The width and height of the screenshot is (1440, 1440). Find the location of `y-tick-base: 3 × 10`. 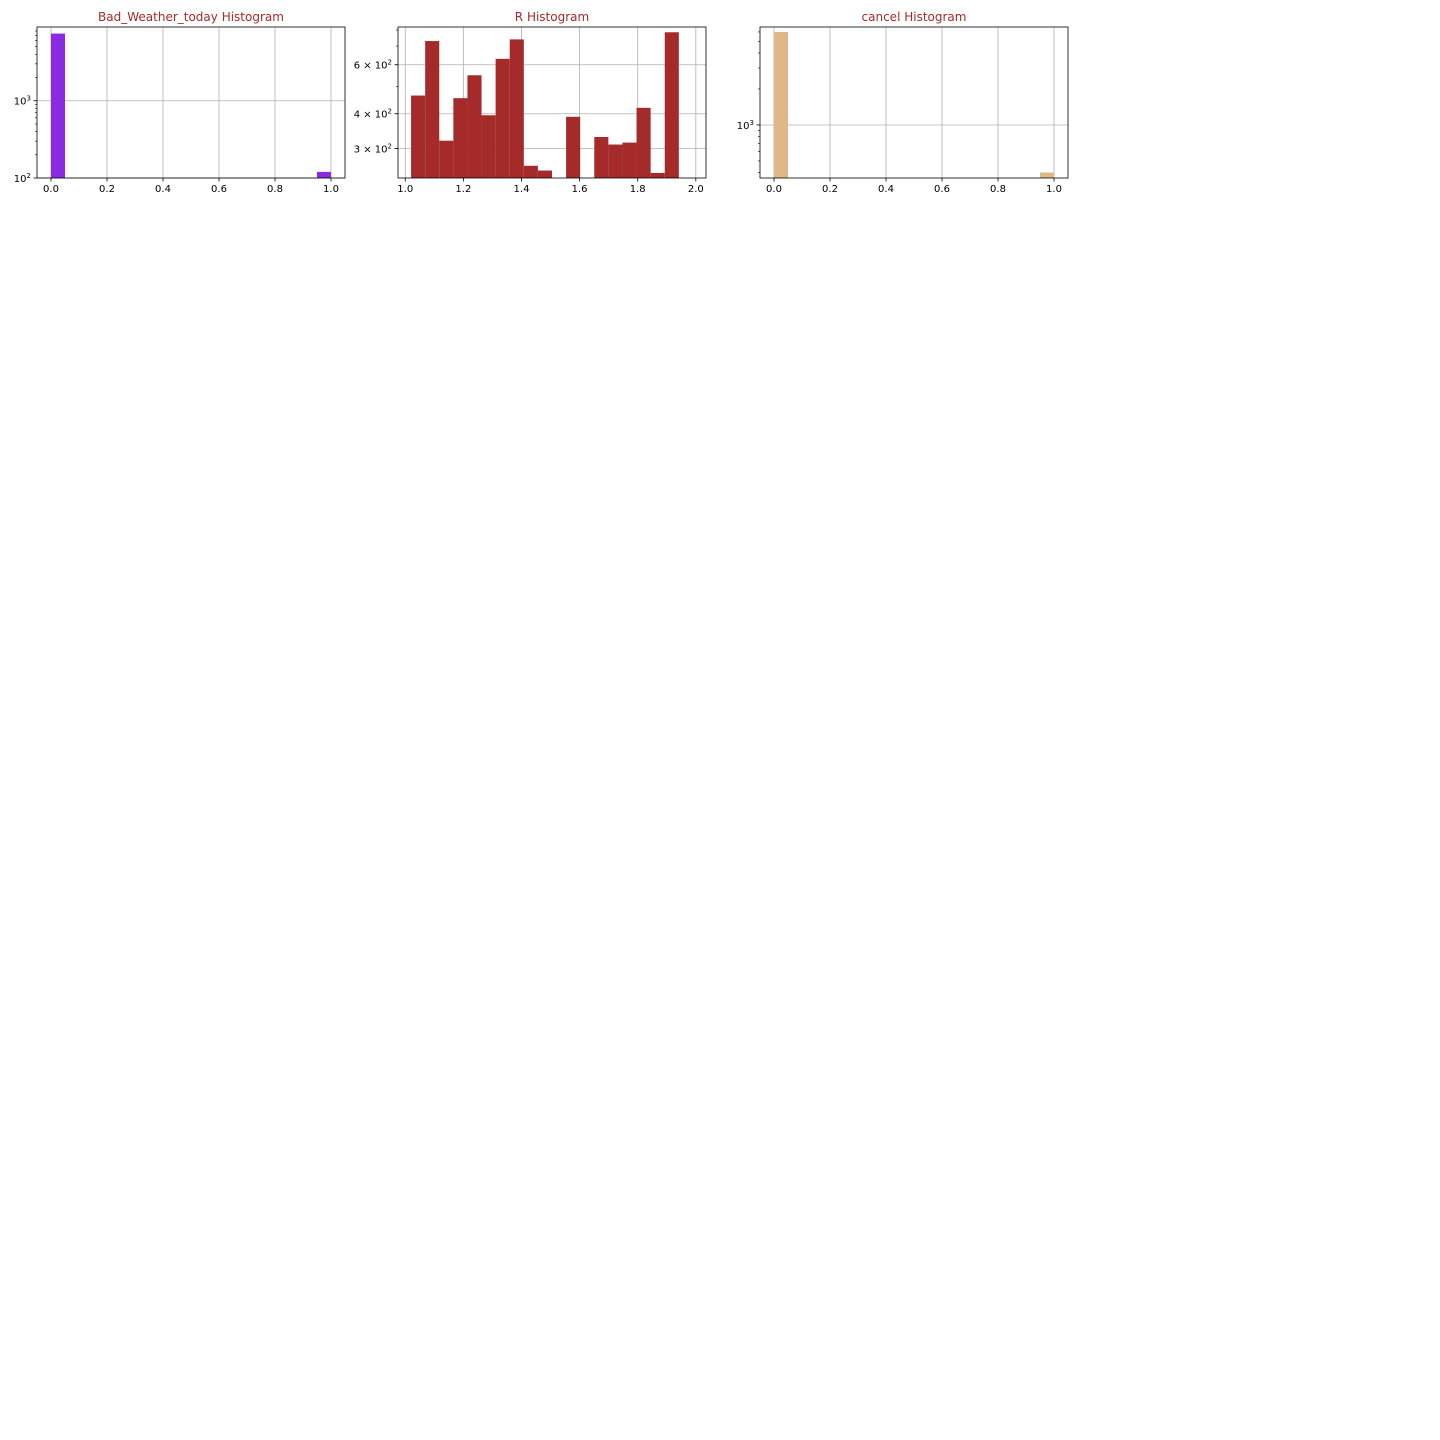

y-tick-base: 3 × 10 is located at coordinates (371, 149).